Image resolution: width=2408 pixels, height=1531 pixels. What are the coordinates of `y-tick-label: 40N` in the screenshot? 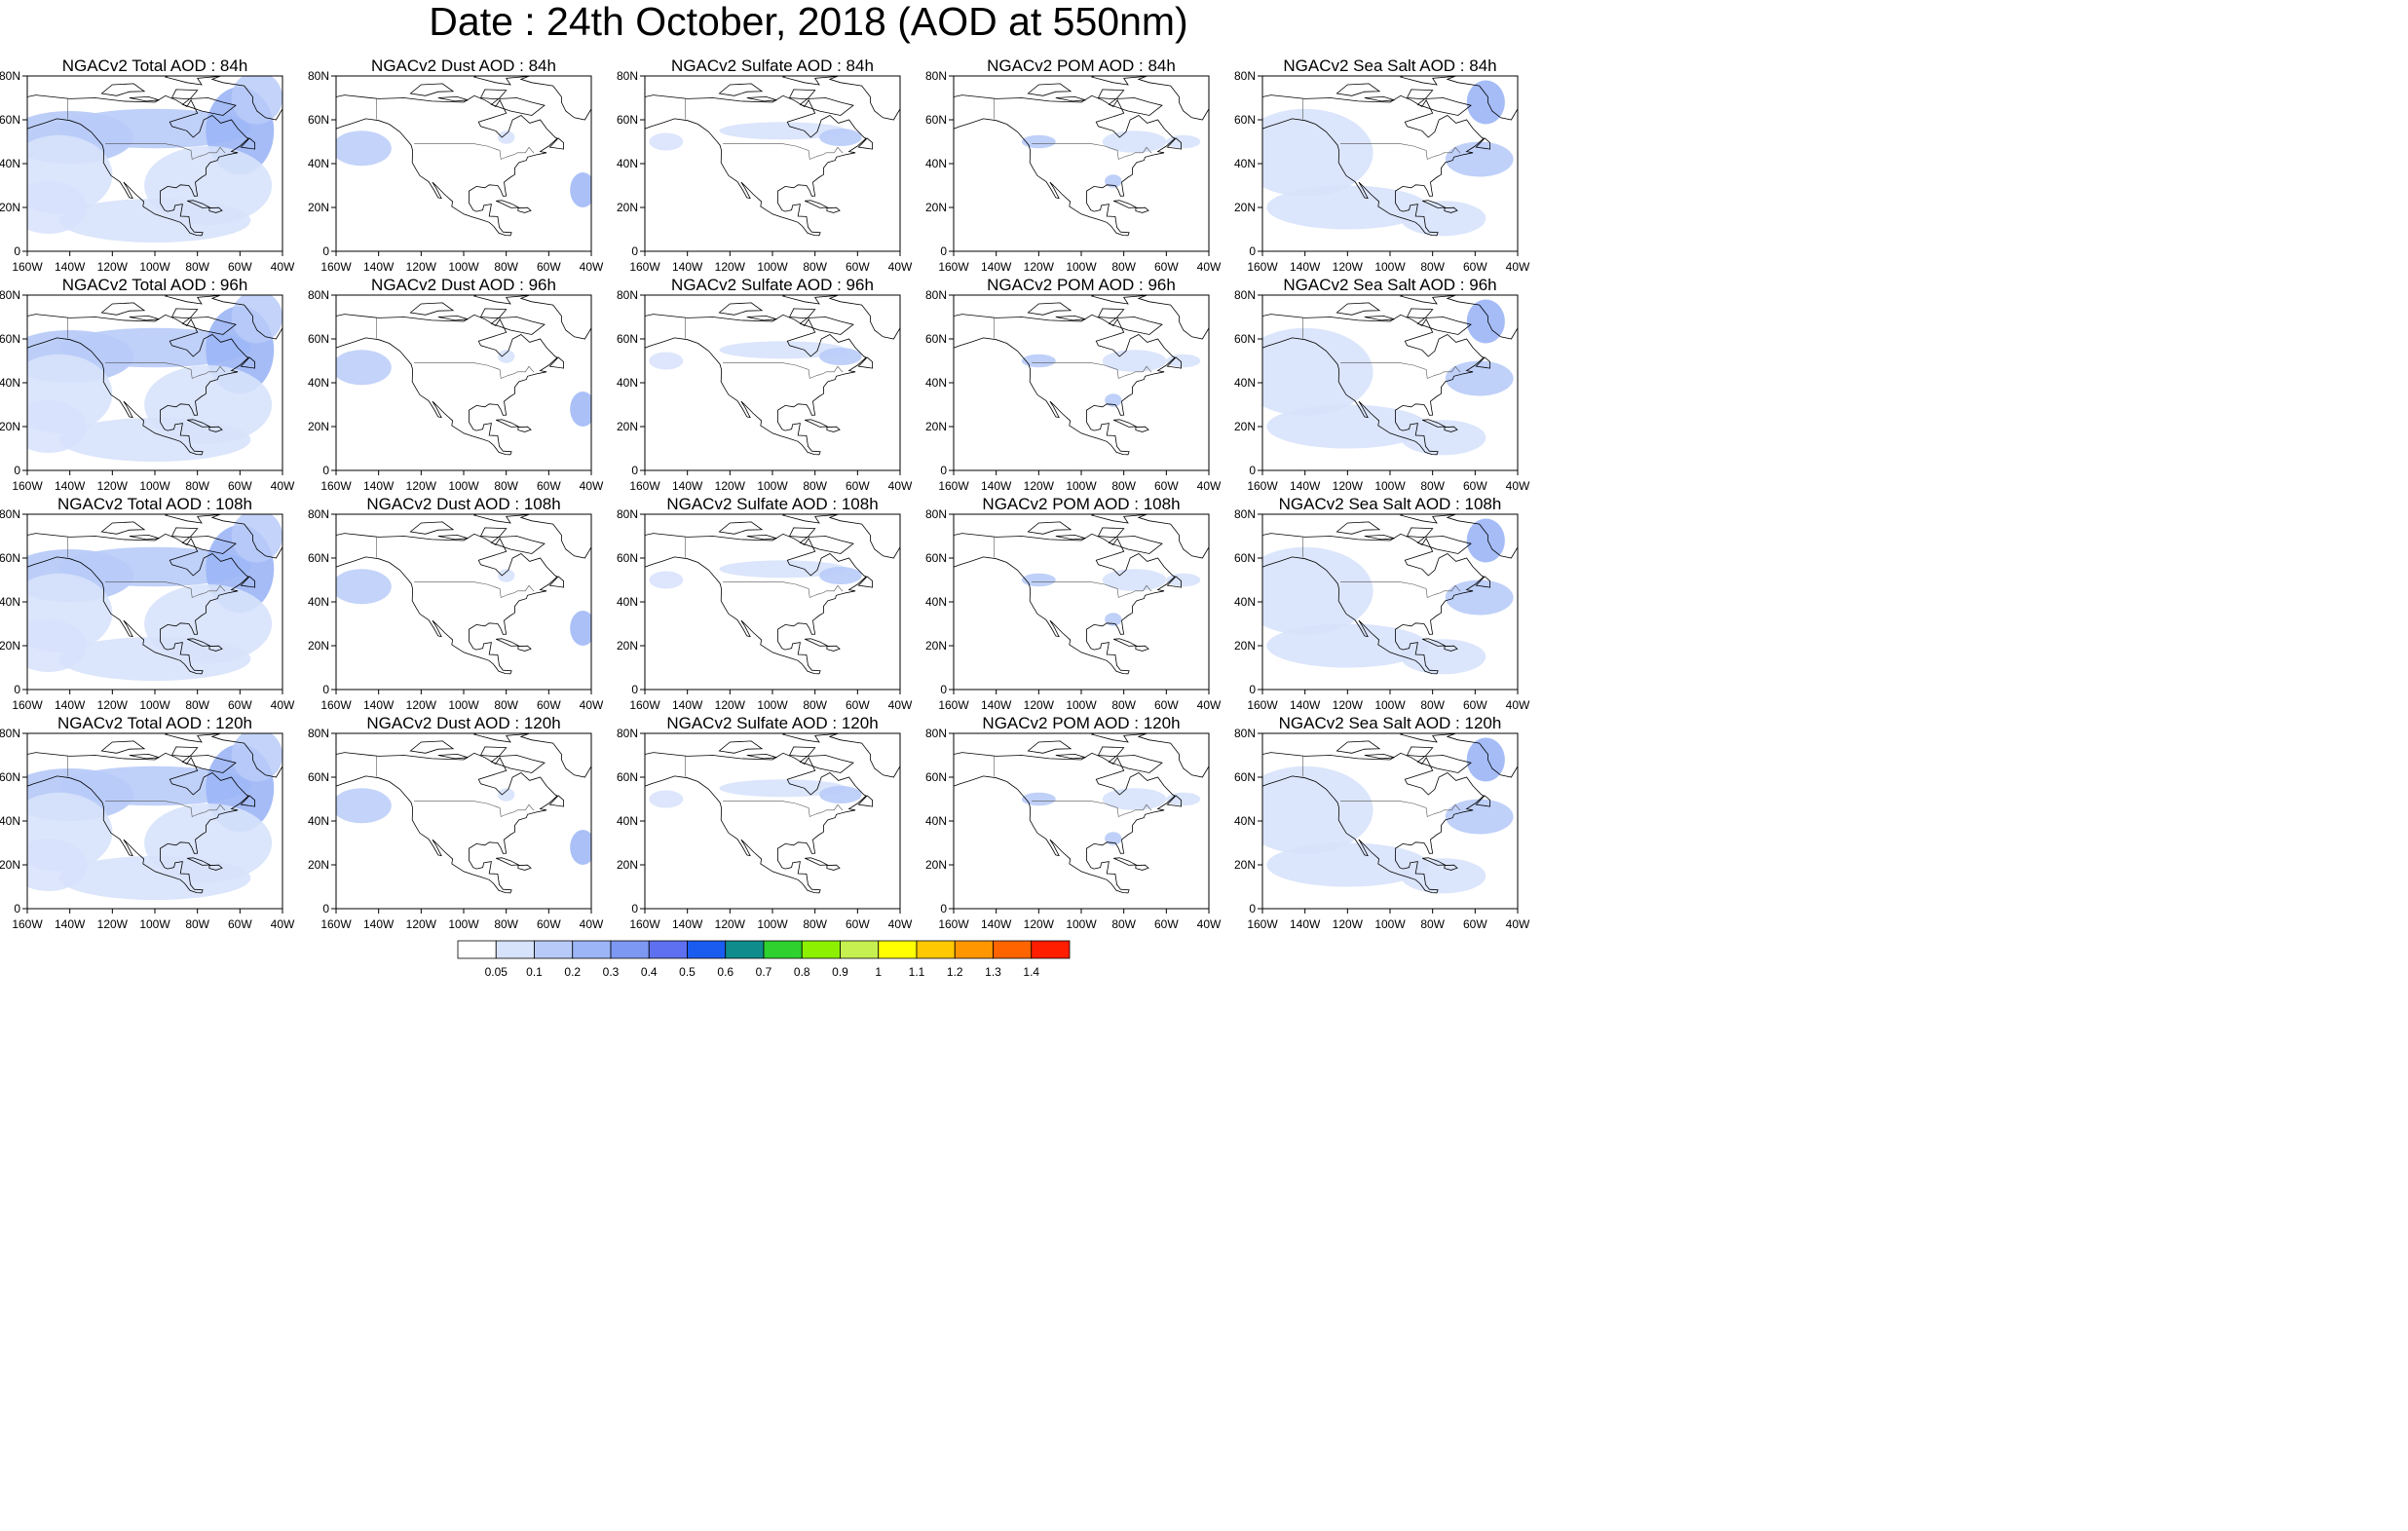 It's located at (627, 383).